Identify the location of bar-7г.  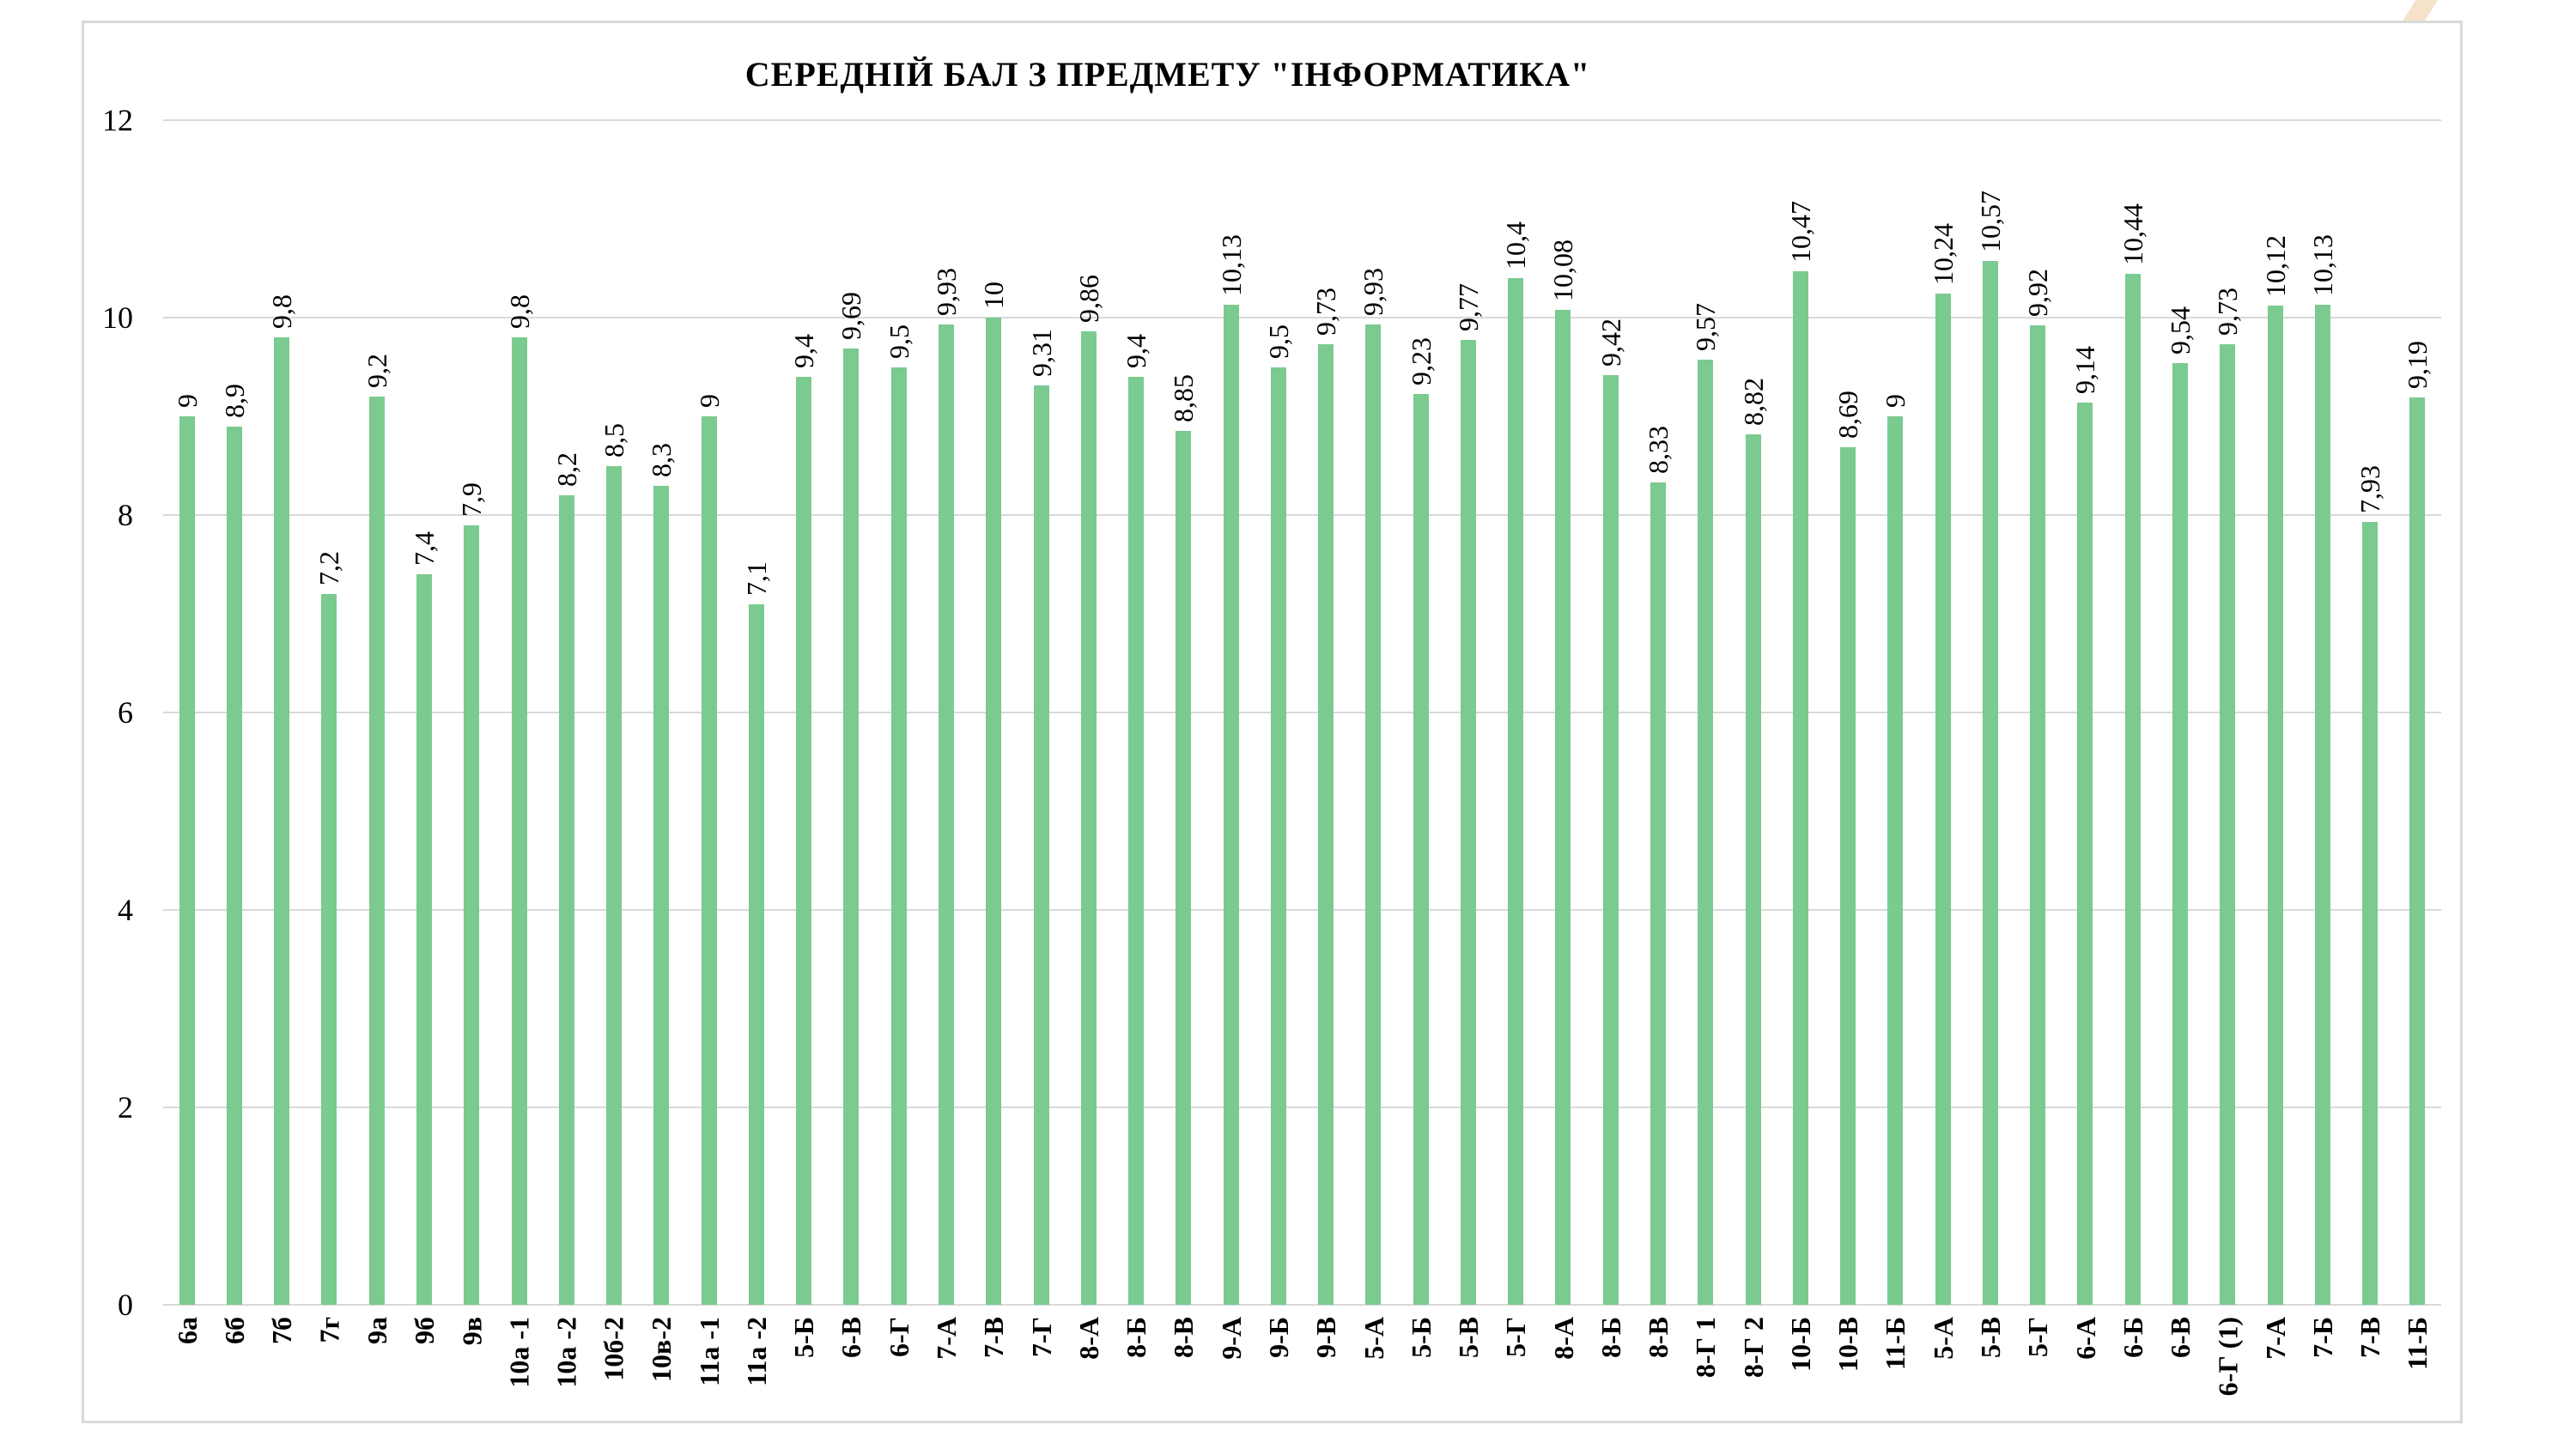
(329, 949).